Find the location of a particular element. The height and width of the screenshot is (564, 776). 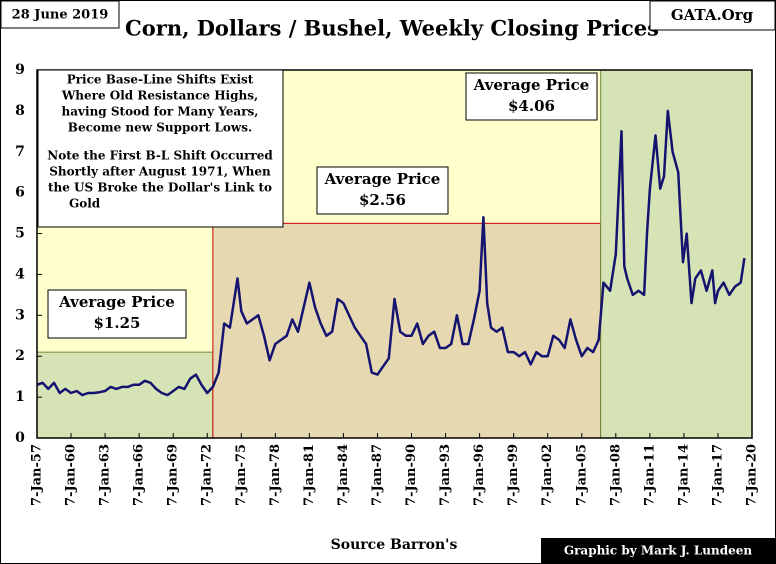

x-tick-label: 7-Jan-96 is located at coordinates (479, 475).